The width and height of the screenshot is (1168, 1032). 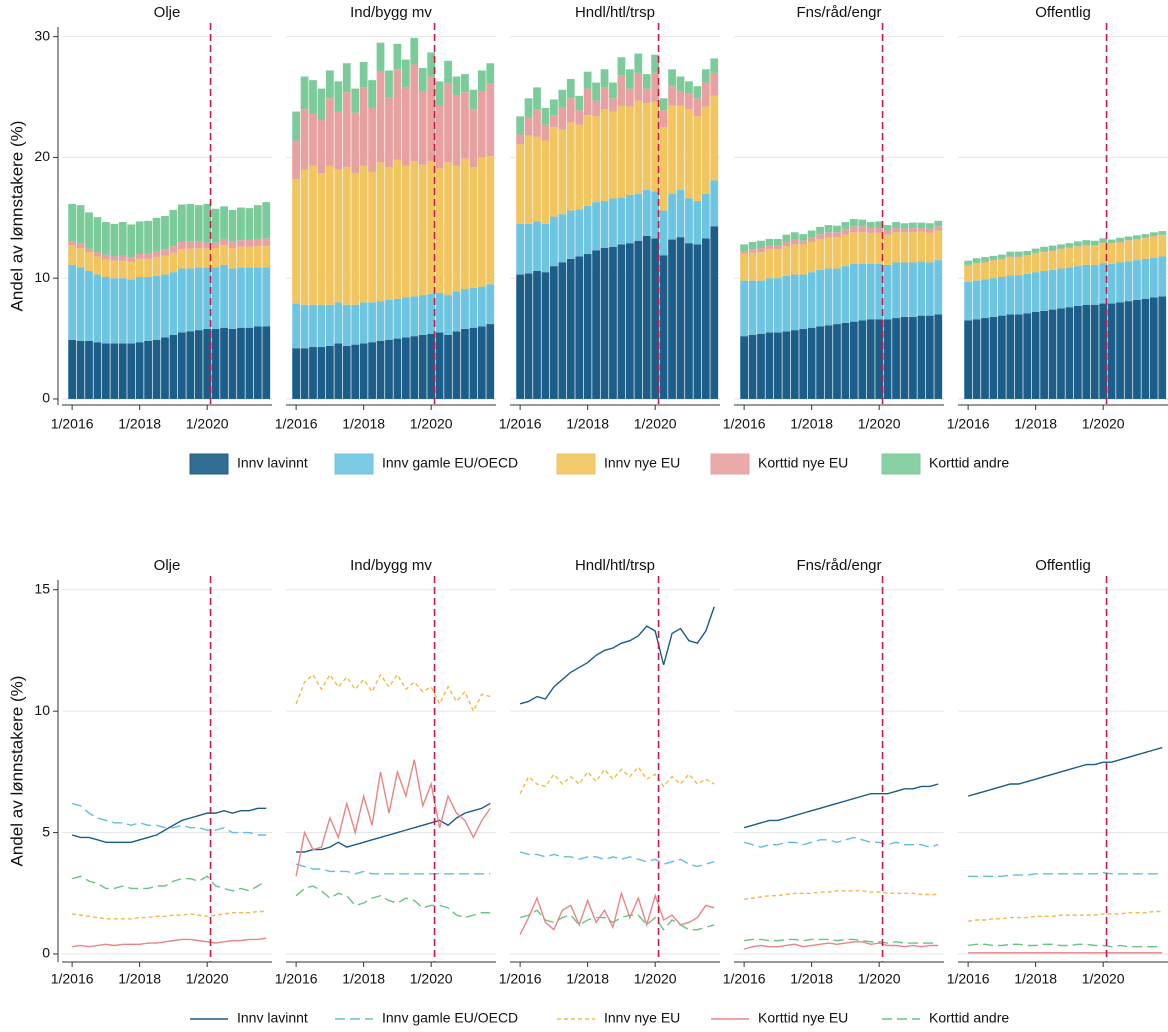 I want to click on legend-swatch, so click(x=209, y=464).